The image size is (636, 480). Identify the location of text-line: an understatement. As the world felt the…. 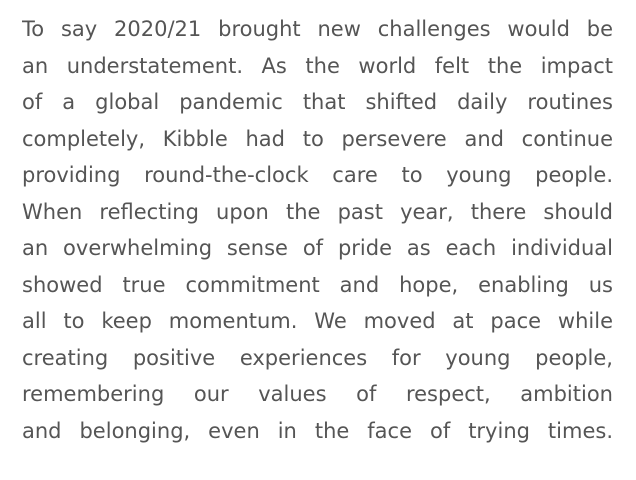
(317, 65).